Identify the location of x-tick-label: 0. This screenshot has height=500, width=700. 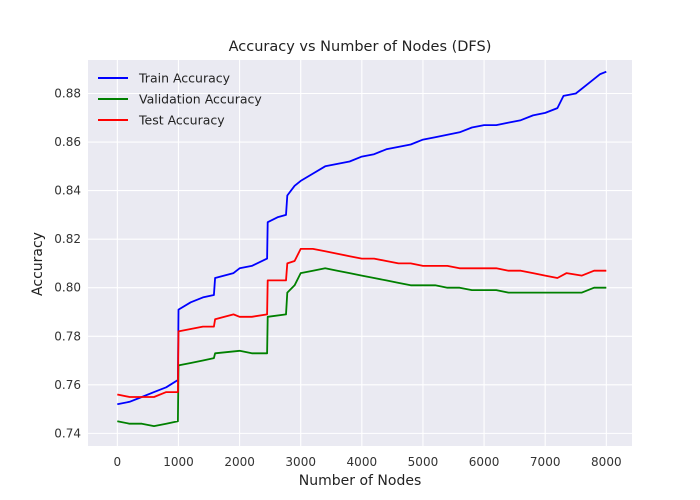
(118, 462).